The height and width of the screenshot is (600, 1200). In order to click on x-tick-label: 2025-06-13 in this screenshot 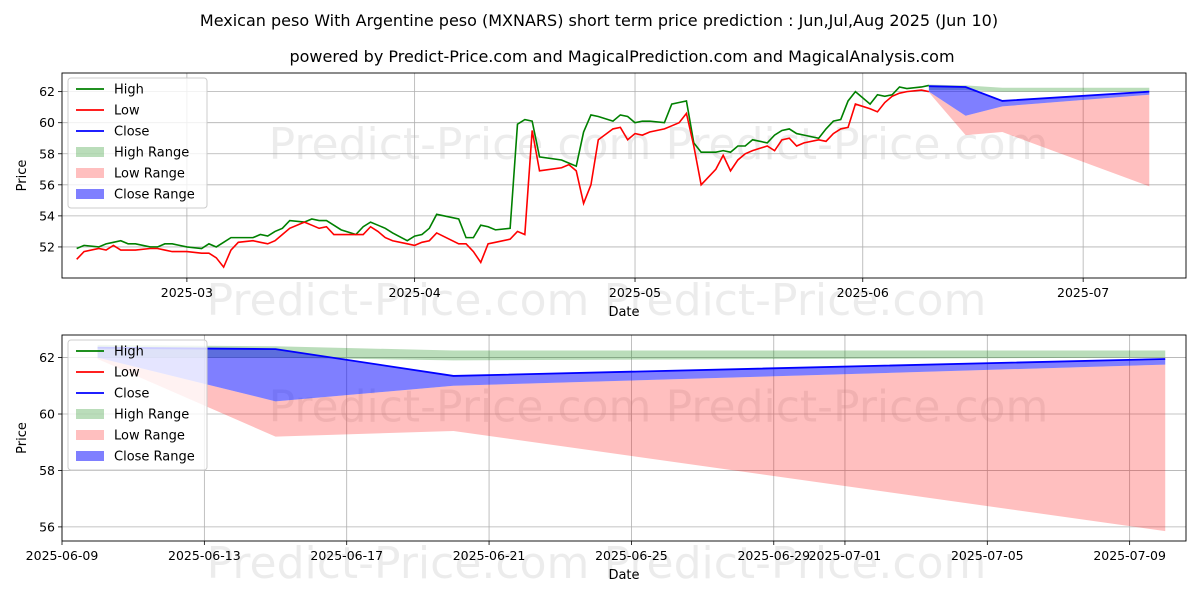, I will do `click(204, 555)`.